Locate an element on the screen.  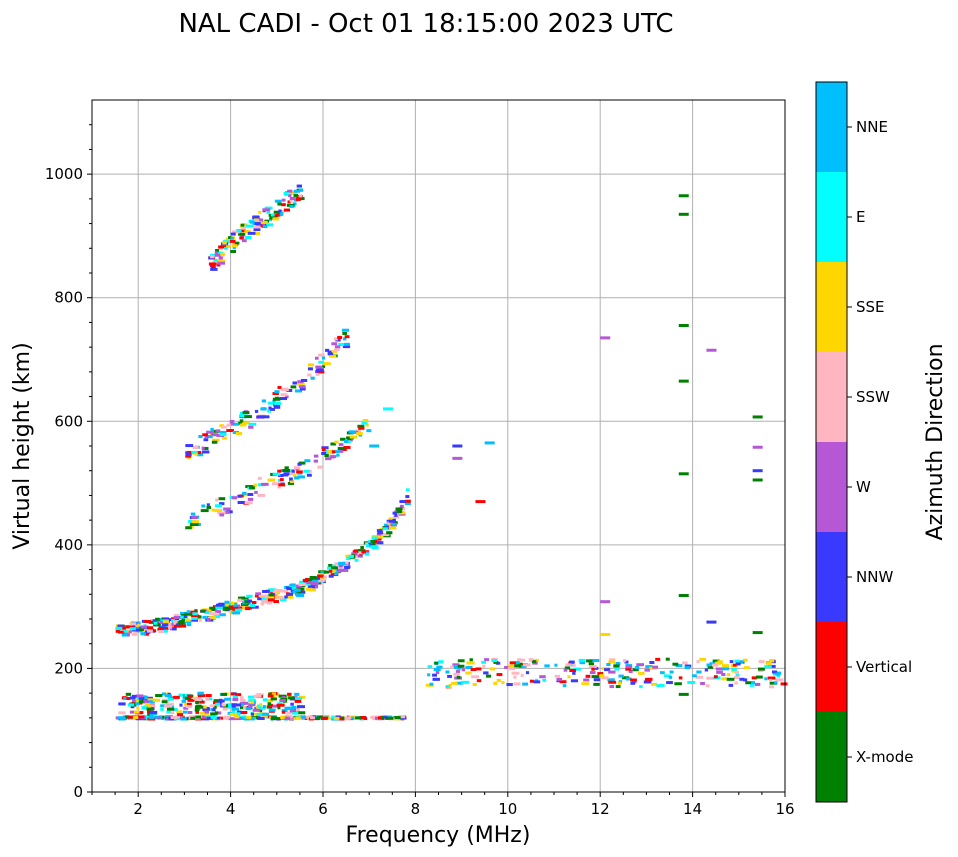
x-tick-label: 16 is located at coordinates (784, 809).